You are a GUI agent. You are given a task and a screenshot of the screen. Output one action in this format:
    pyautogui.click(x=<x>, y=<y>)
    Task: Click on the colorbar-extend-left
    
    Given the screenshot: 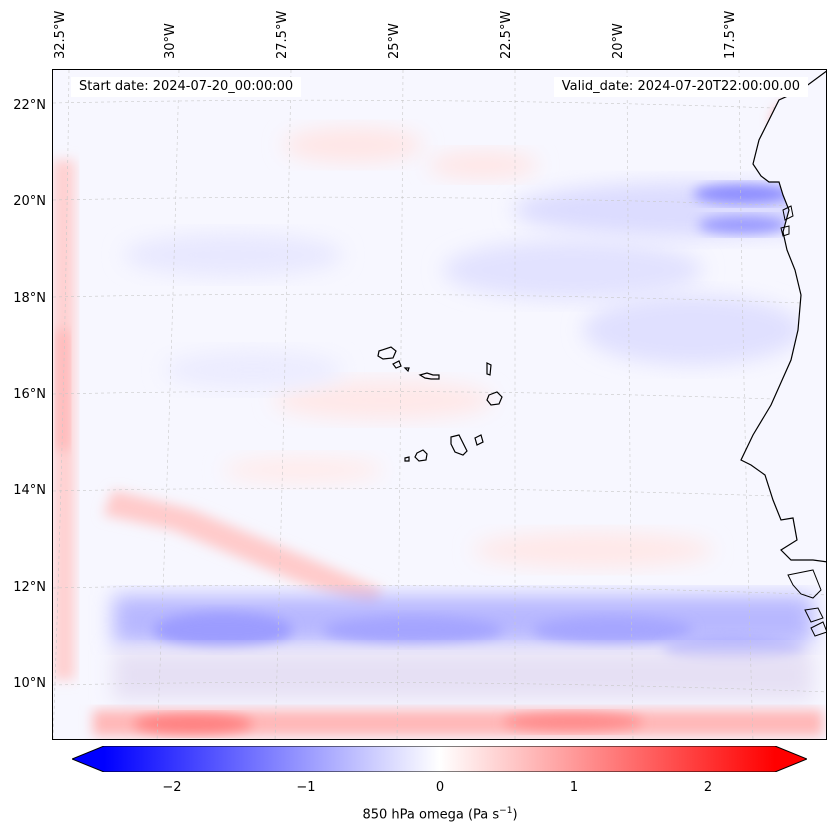 What is the action you would take?
    pyautogui.click(x=88, y=759)
    